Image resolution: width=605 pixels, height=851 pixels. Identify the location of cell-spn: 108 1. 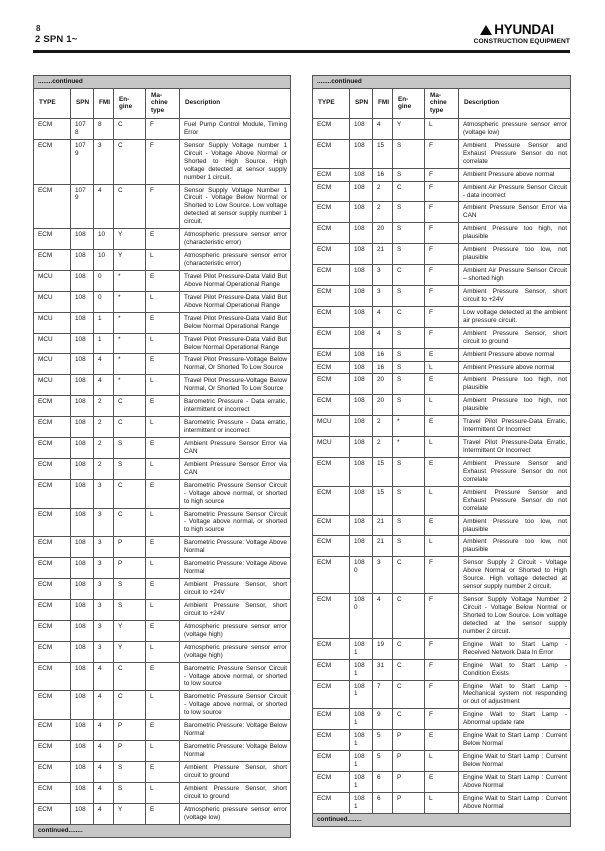
(361, 802).